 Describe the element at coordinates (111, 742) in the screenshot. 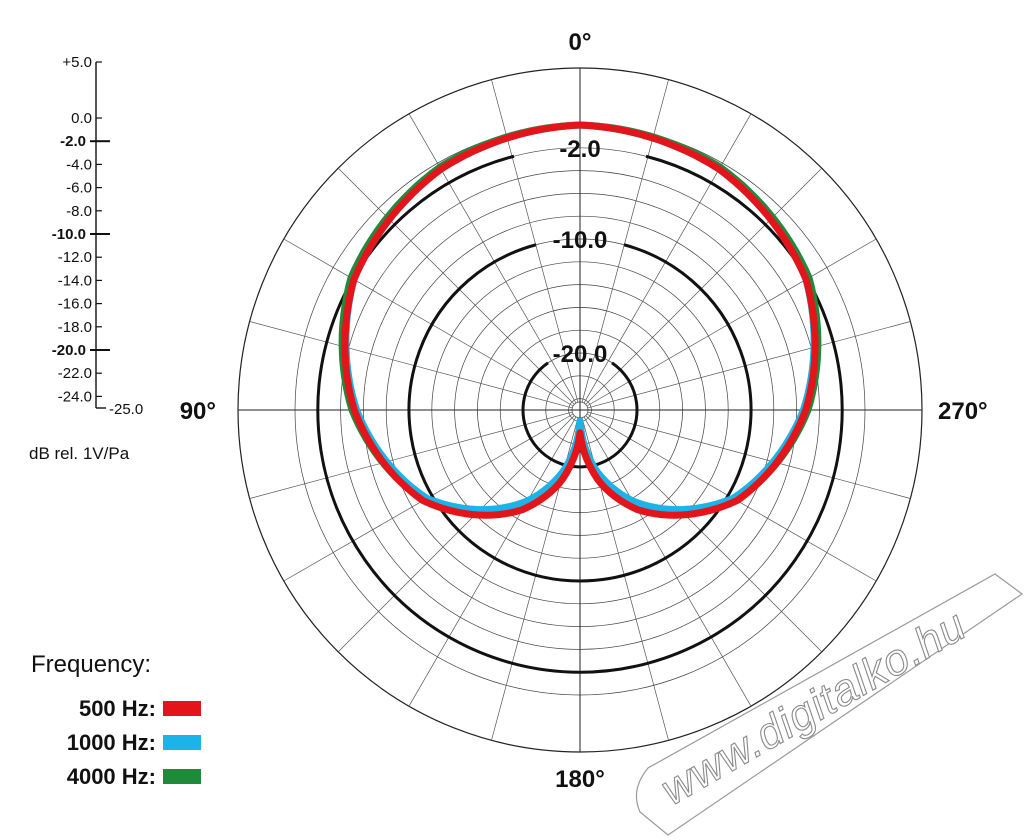

I see `legend-label: 1000 Hz:` at that location.